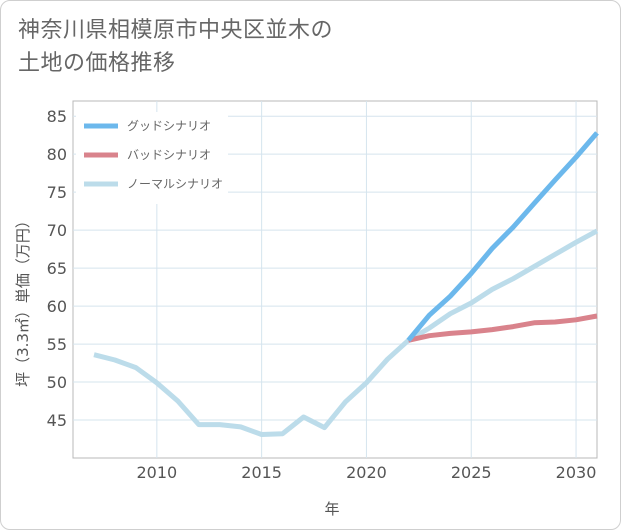 The height and width of the screenshot is (530, 621). What do you see at coordinates (175, 184) in the screenshot?
I see `legend-label: ノーマルシナリオ` at bounding box center [175, 184].